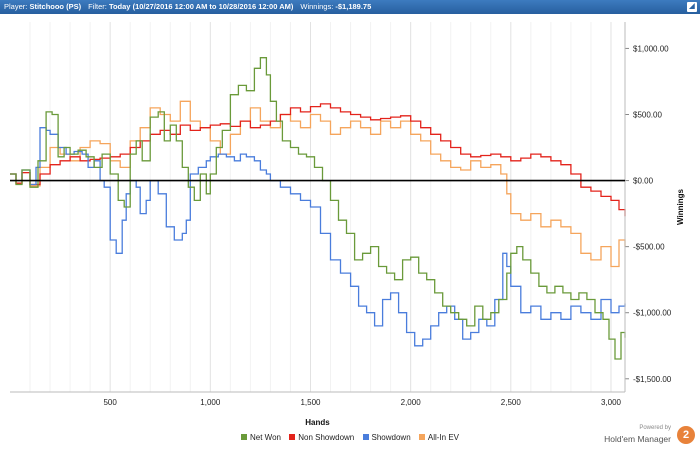  Describe the element at coordinates (692, 7) in the screenshot. I see `expand-icon: ◢` at that location.